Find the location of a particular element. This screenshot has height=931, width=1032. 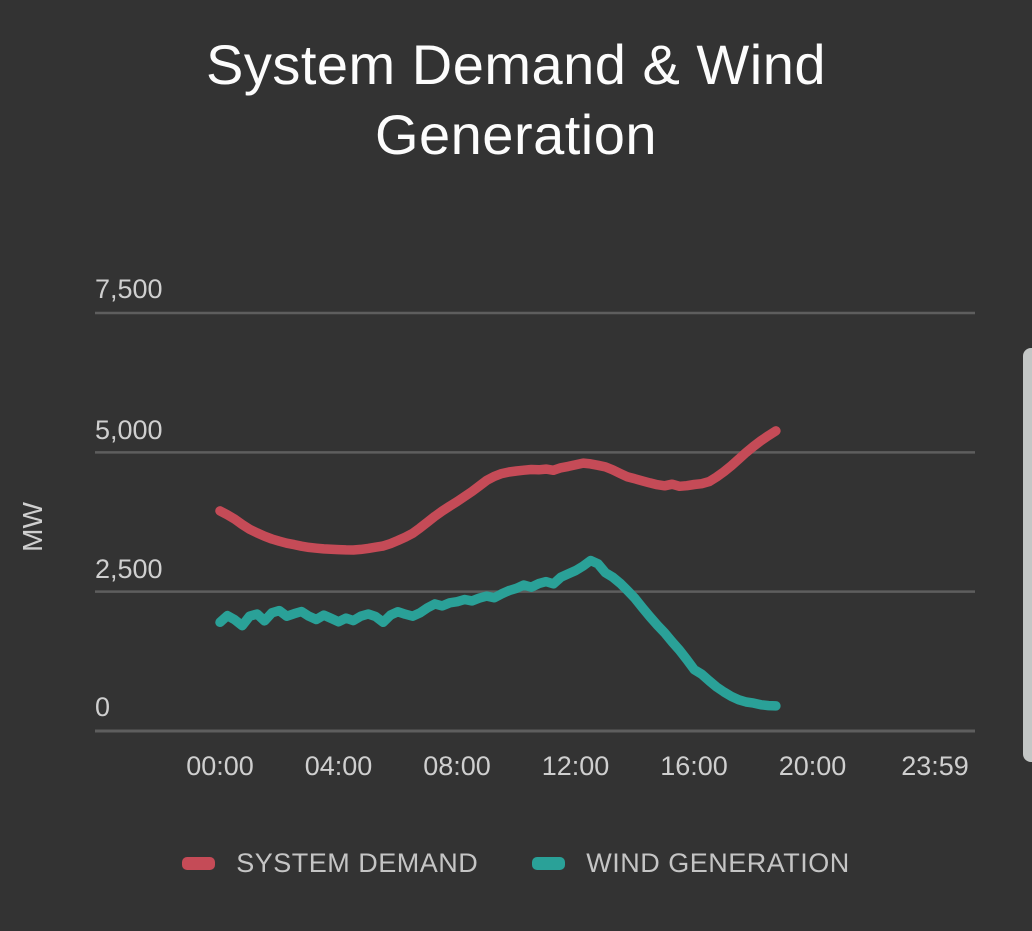

y-axis-tick-7500: 7,500 is located at coordinates (129, 289).